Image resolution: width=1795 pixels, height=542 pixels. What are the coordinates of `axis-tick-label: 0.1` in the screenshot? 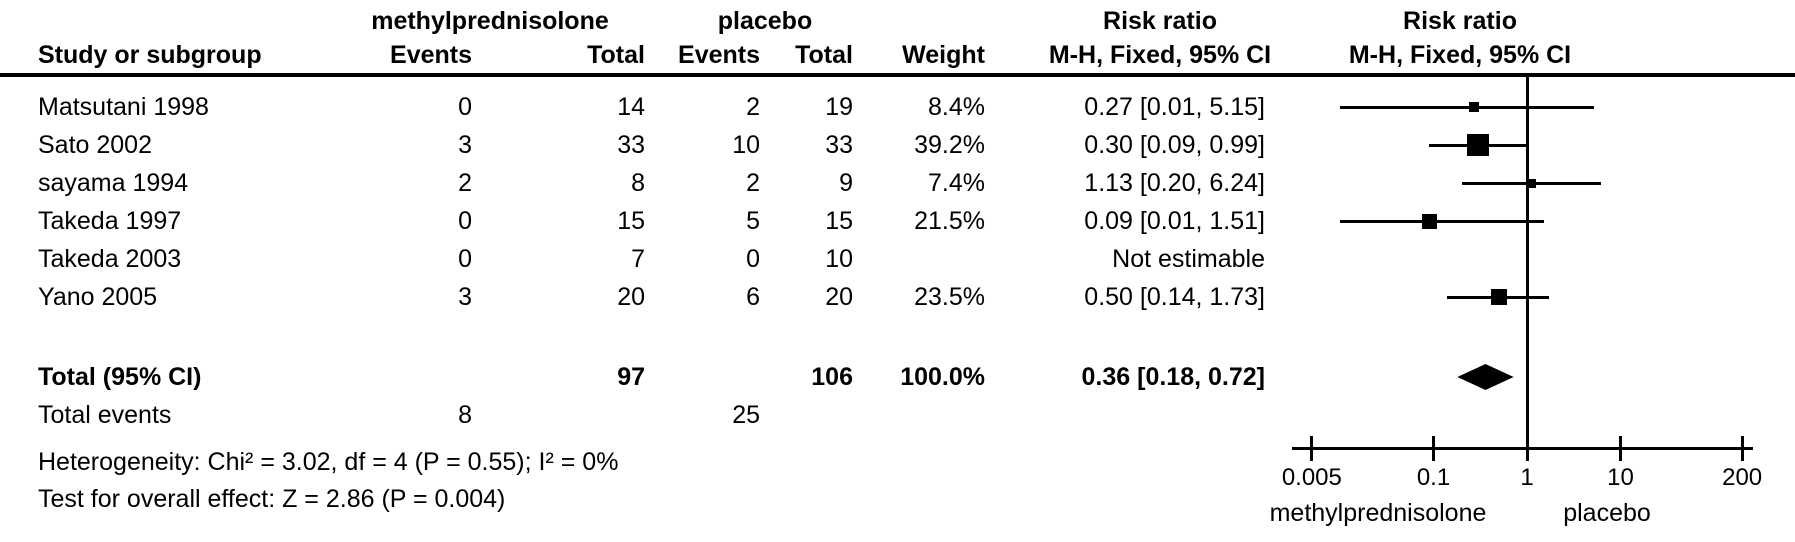 It's located at (1433, 477).